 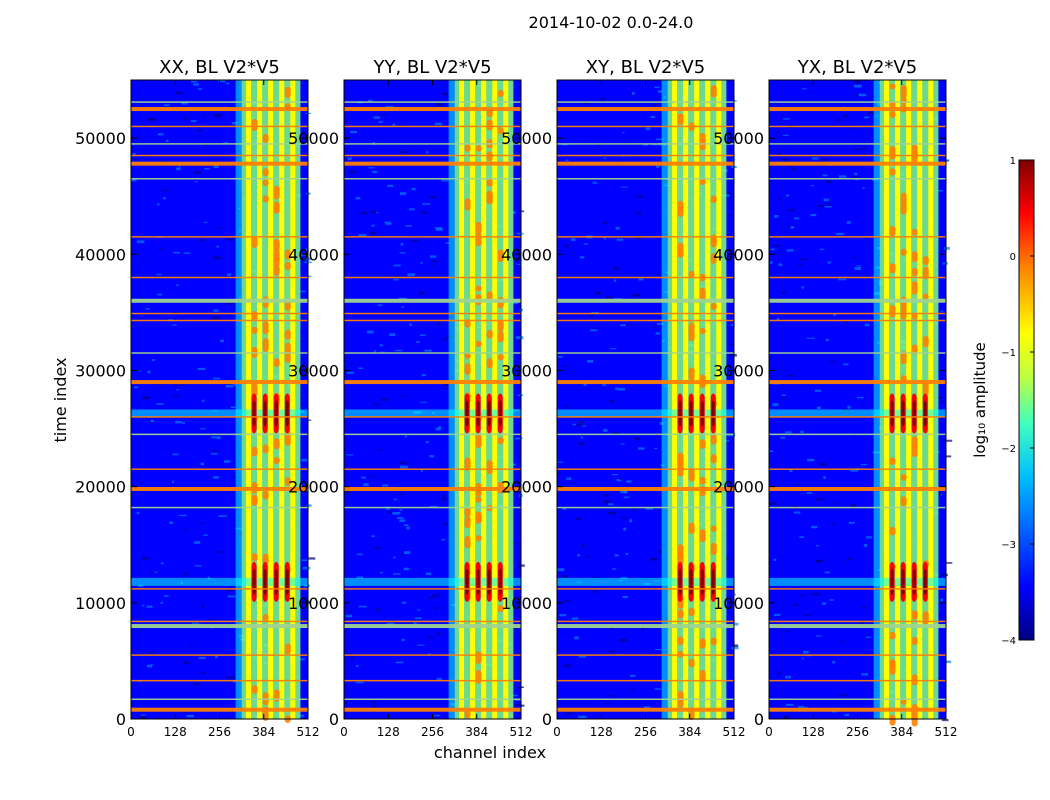 What do you see at coordinates (476, 732) in the screenshot?
I see `x-tick-label: 384` at bounding box center [476, 732].